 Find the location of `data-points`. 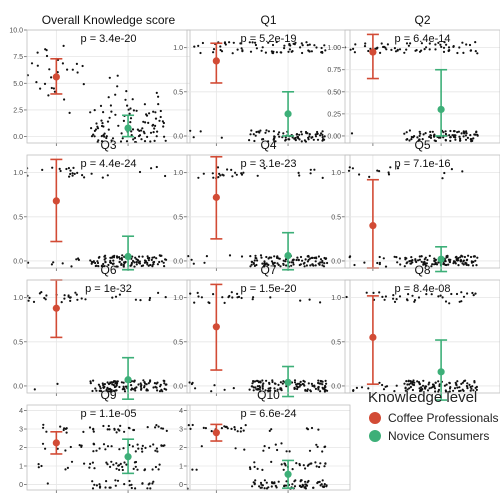

data-points is located at coordinates (97, 93).